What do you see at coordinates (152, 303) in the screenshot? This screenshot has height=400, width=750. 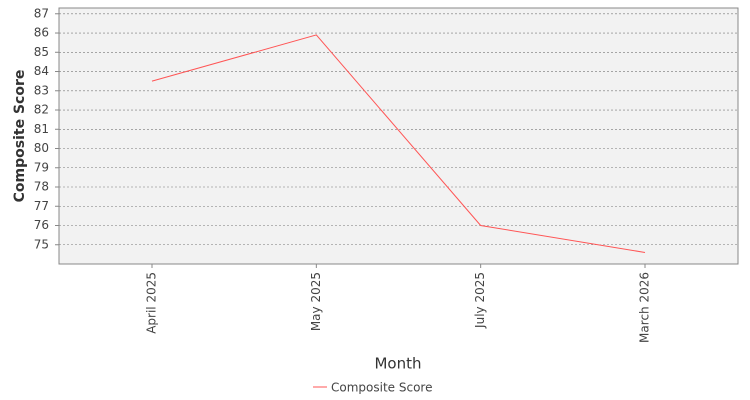 I see `x-tick-label: April 2025` at bounding box center [152, 303].